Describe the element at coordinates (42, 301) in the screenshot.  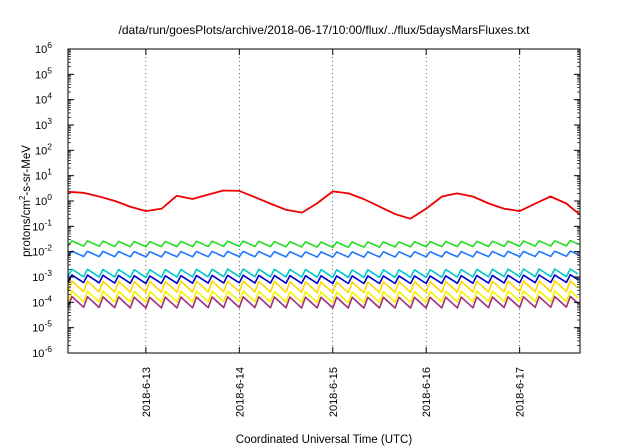
I see `y-tick-label: 10⁻⁴` at that location.